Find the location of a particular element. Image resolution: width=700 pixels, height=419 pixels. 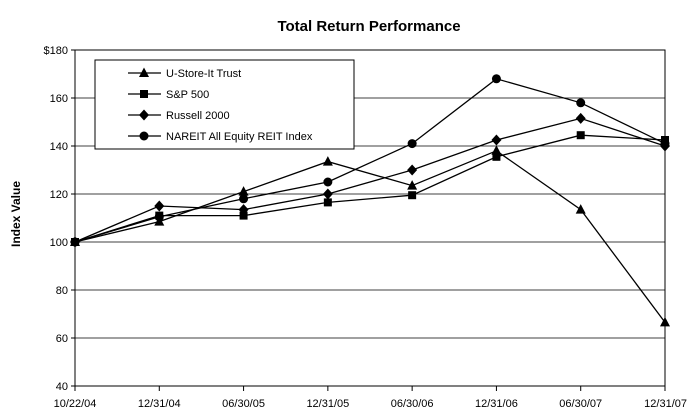

legend-label: U-Store-It Trust is located at coordinates (203, 74).